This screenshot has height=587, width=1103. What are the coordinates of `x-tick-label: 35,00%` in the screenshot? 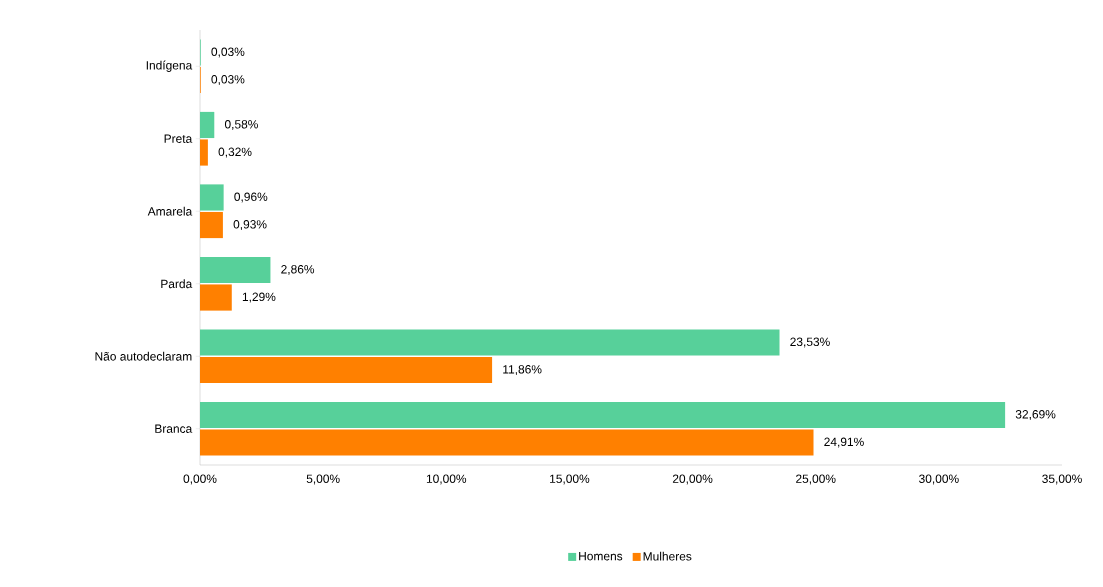 It's located at (1062, 479).